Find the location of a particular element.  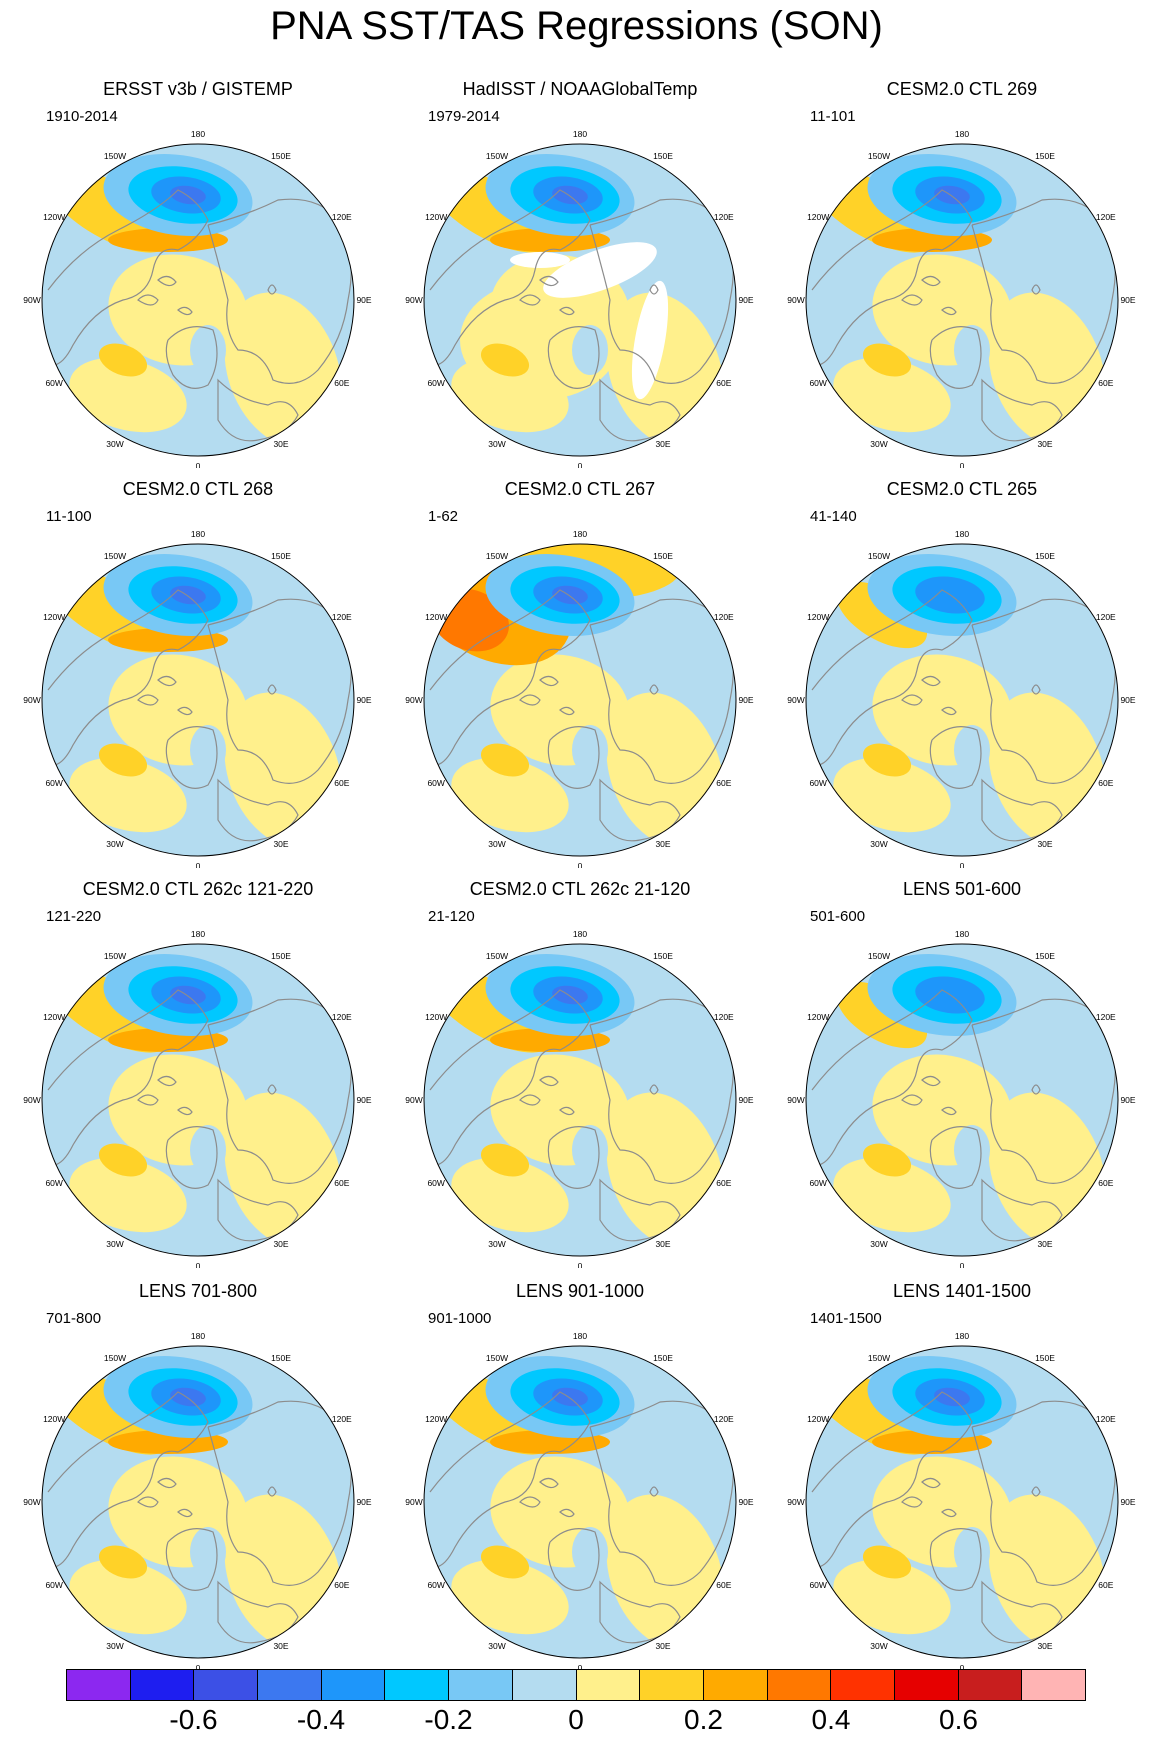

panel-title: CESM2.0 CTL 262c 21-120 is located at coordinates (580, 889).